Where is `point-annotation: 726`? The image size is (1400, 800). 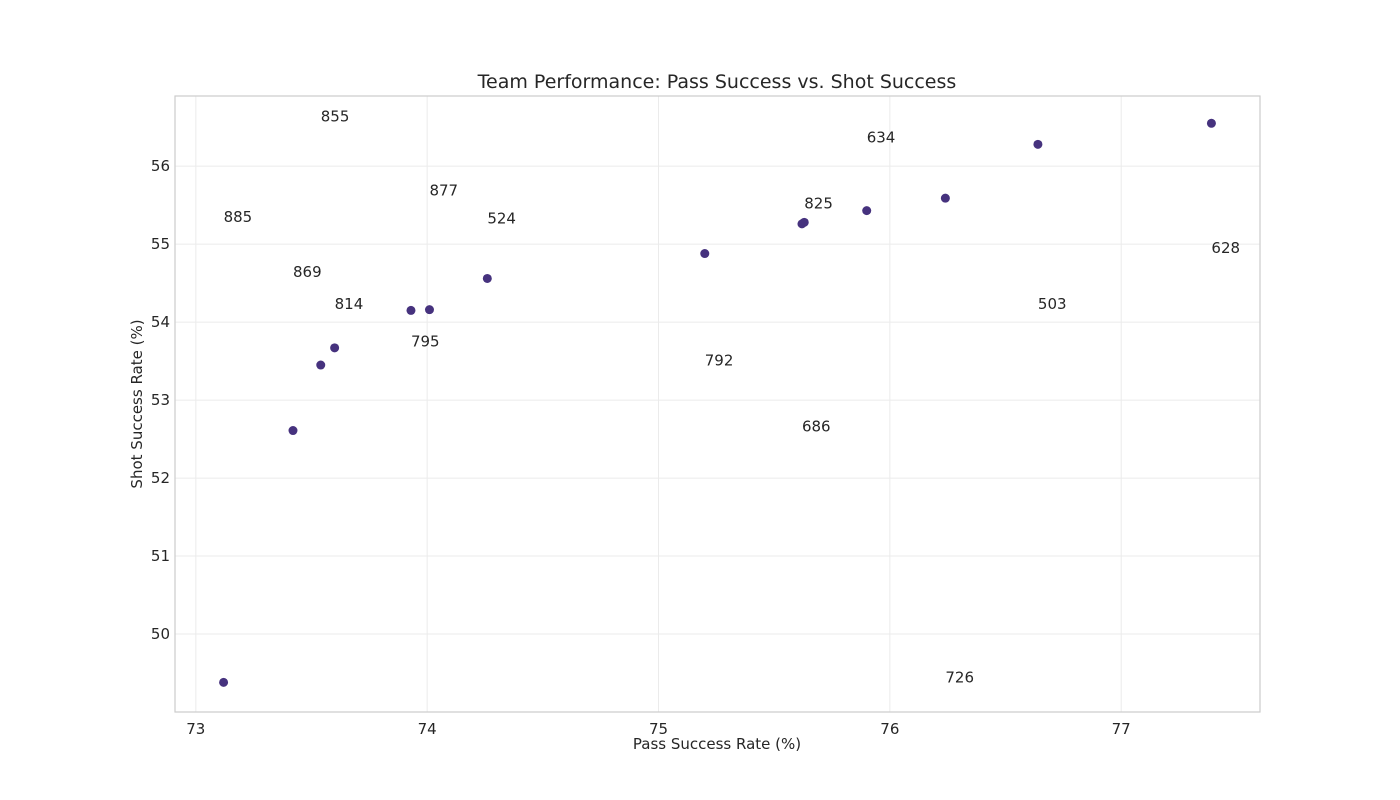 point-annotation: 726 is located at coordinates (959, 678).